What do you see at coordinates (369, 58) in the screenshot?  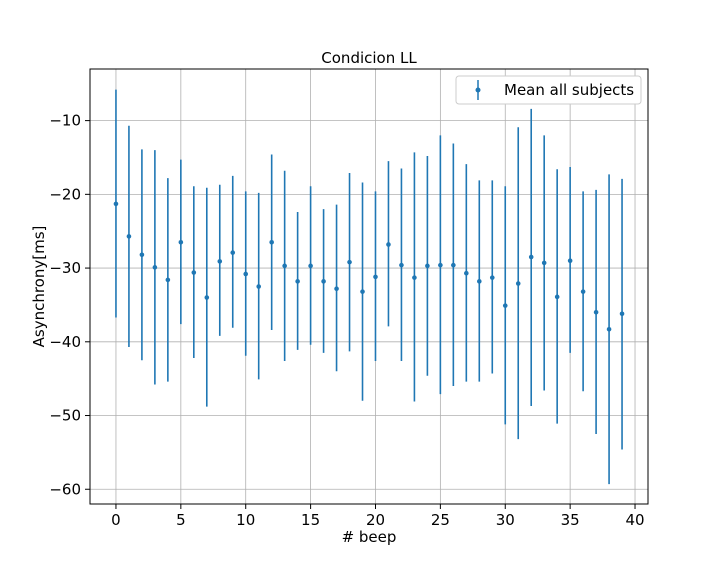 I see `chart-title: Condicion LL` at bounding box center [369, 58].